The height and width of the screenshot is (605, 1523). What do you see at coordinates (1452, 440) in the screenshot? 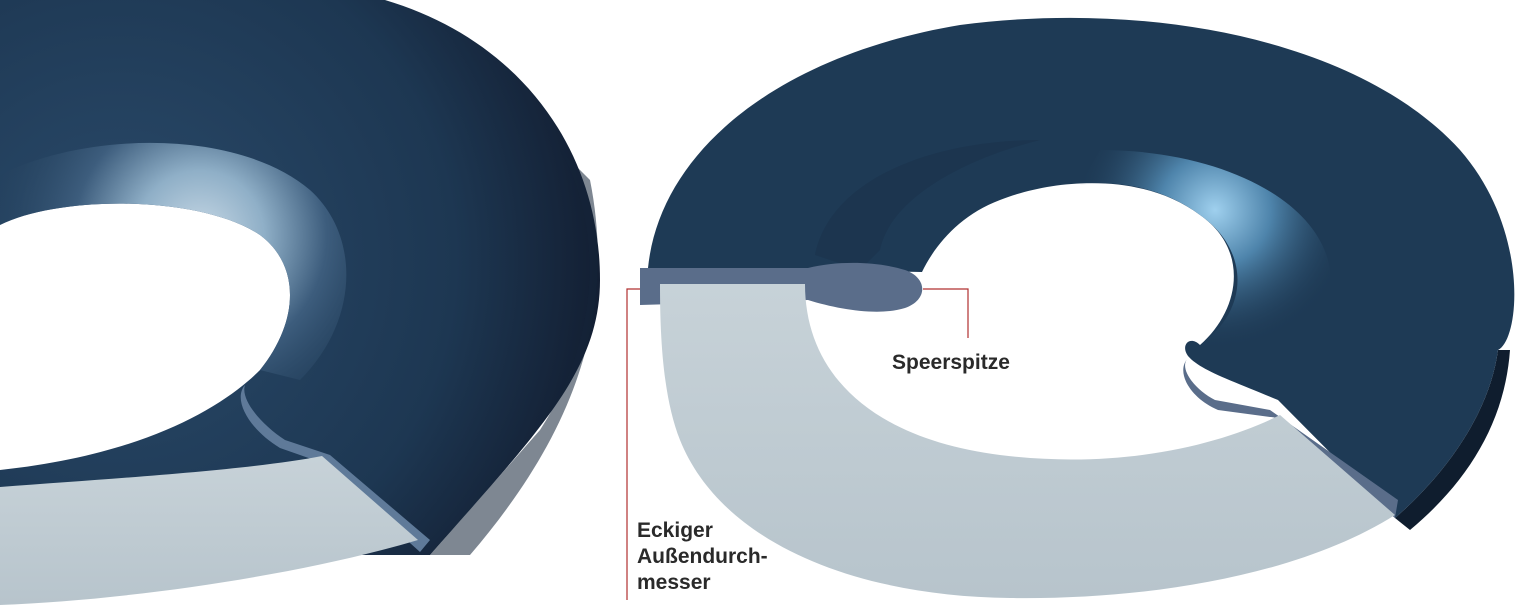
I see `right-washer-edge` at bounding box center [1452, 440].